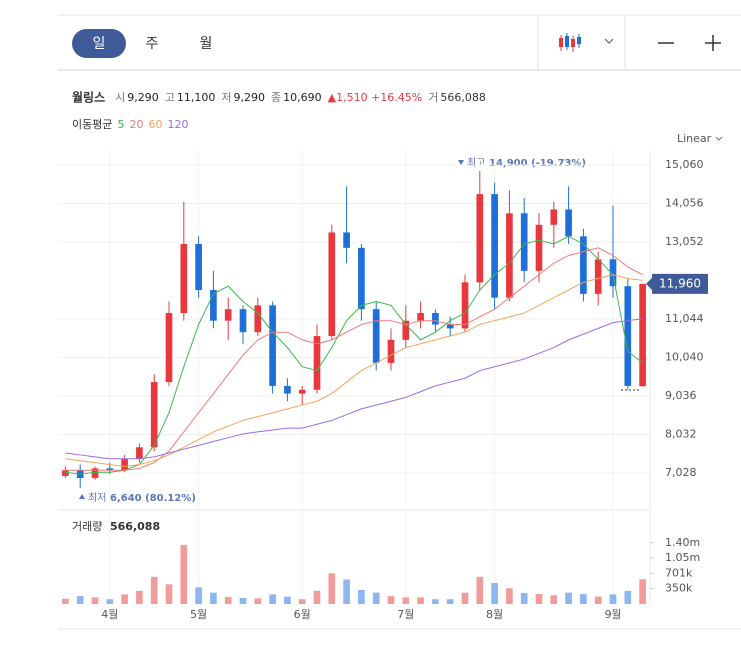 The image size is (741, 647). What do you see at coordinates (135, 526) in the screenshot?
I see `volume-total: 566,088` at bounding box center [135, 526].